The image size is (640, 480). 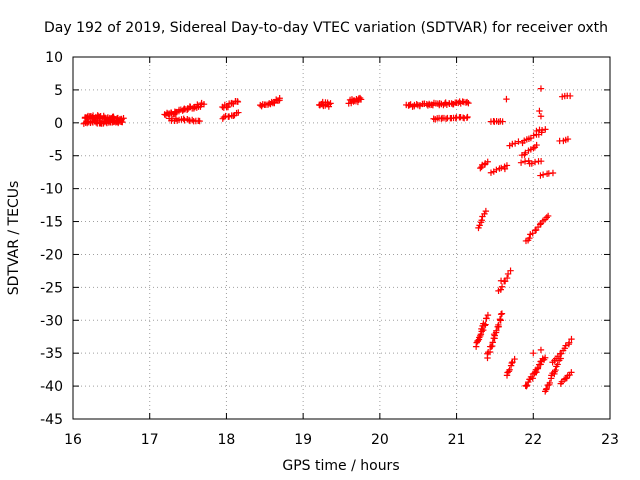 I want to click on x-tick-label: 22, so click(x=533, y=440).